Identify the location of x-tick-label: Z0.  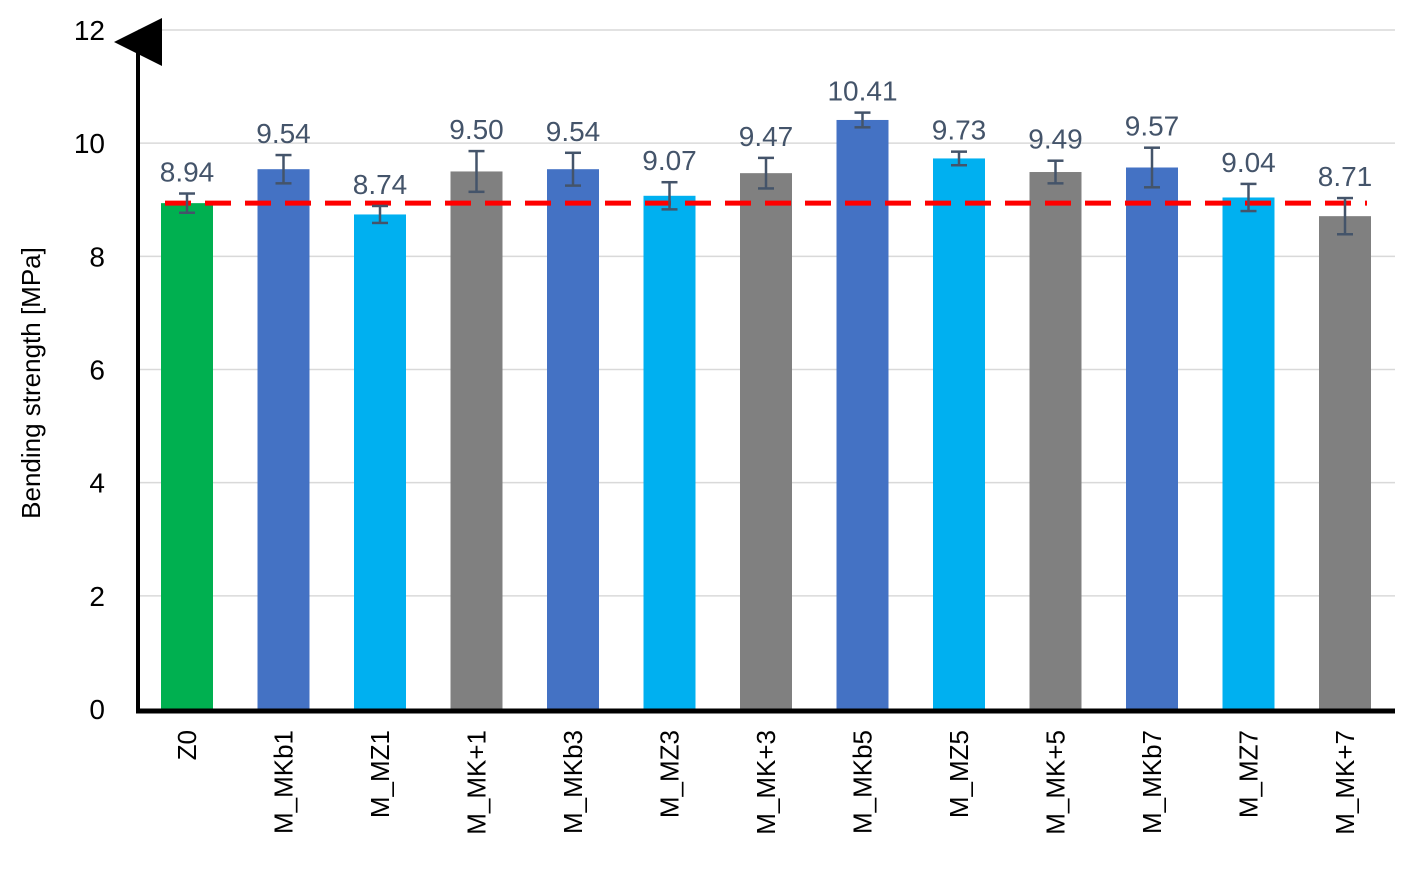
(187, 745).